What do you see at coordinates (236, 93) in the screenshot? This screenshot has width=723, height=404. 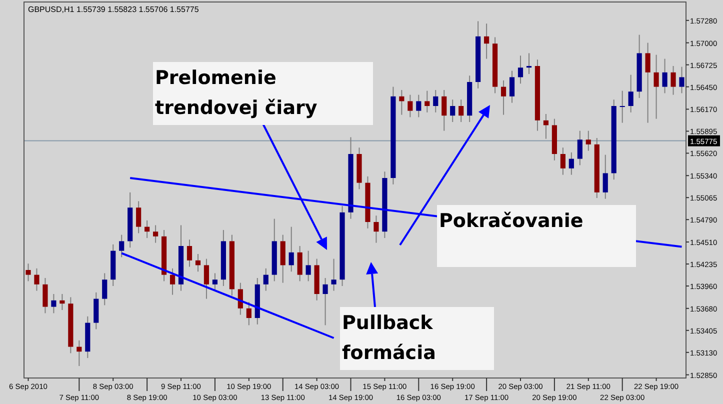 I see `annotation: Prelomenie trendovej čiary` at bounding box center [236, 93].